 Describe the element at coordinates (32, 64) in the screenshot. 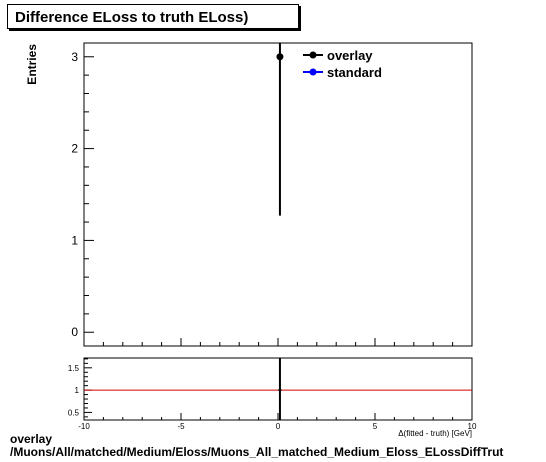

I see `y-axis-label: Entries` at that location.